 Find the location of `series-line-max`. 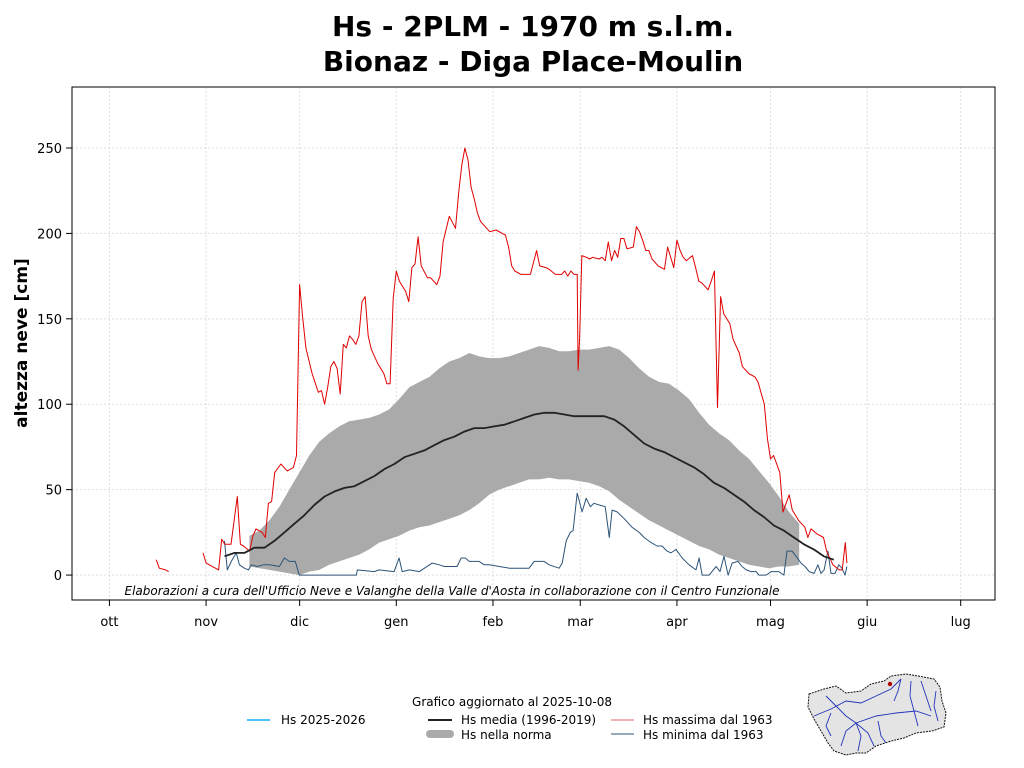

series-line-max is located at coordinates (162, 566).